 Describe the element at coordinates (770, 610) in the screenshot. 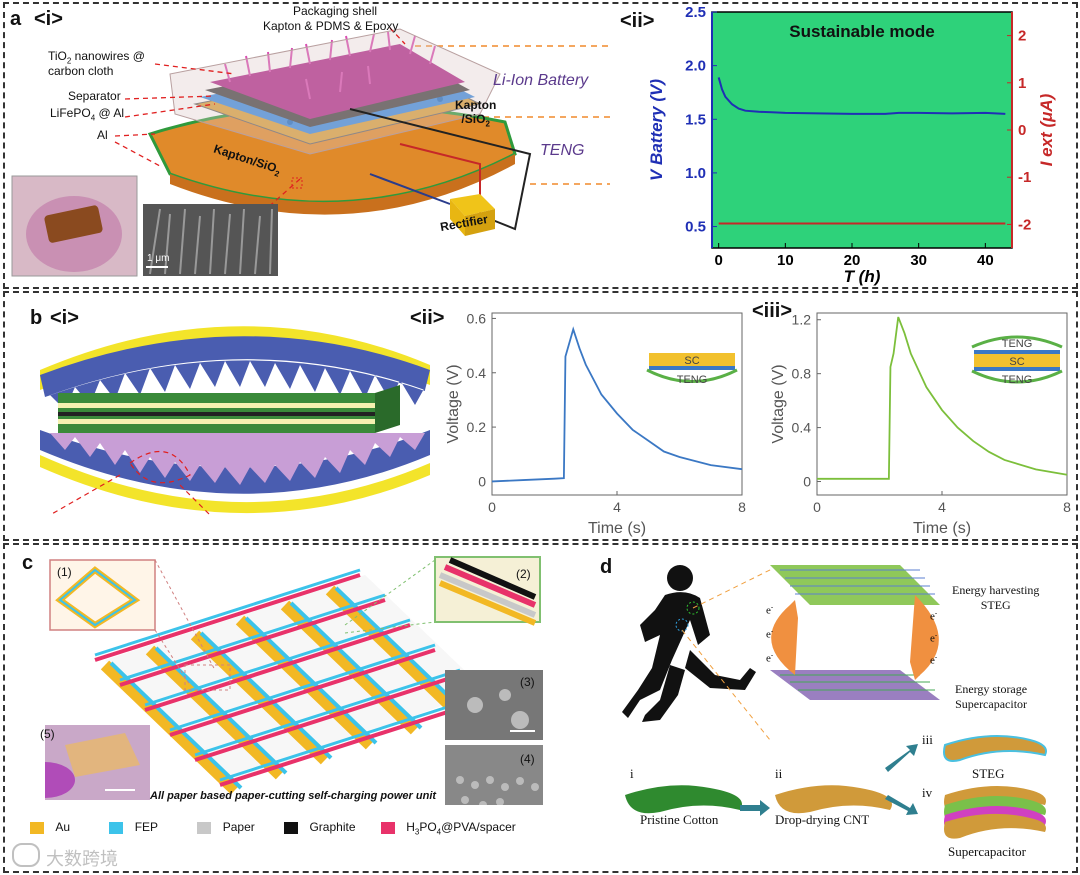

I see `electron-label-1: e-` at that location.